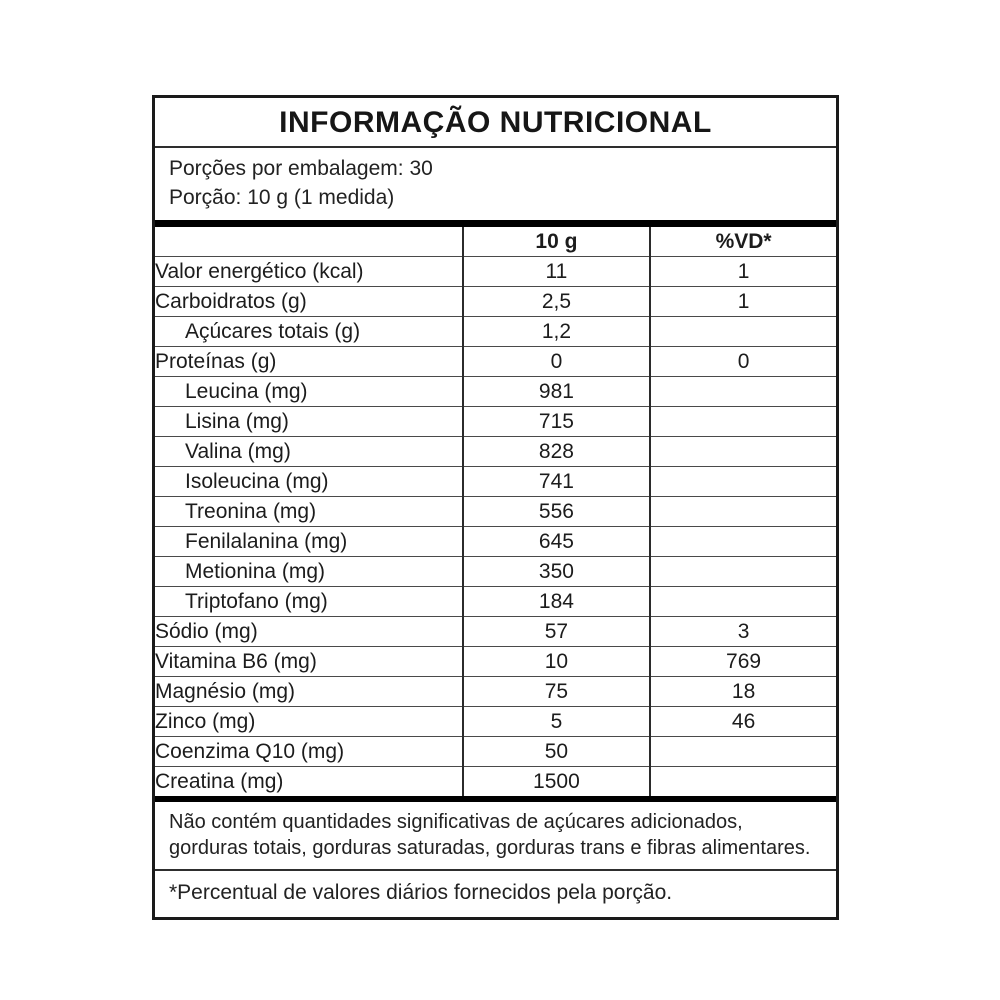  I want to click on nutrient-label: Açúcares totais (g), so click(309, 331).